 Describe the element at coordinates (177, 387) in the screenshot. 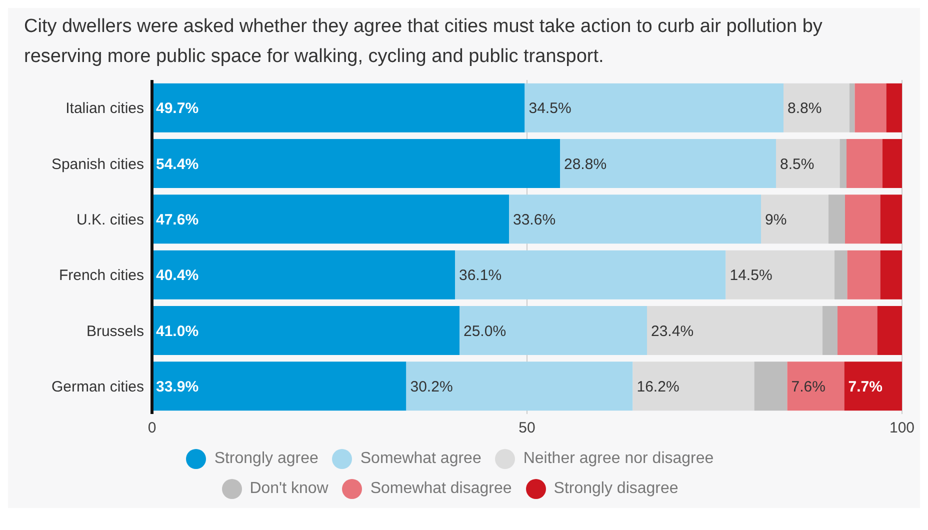

I see `data-label: 33.9%` at that location.